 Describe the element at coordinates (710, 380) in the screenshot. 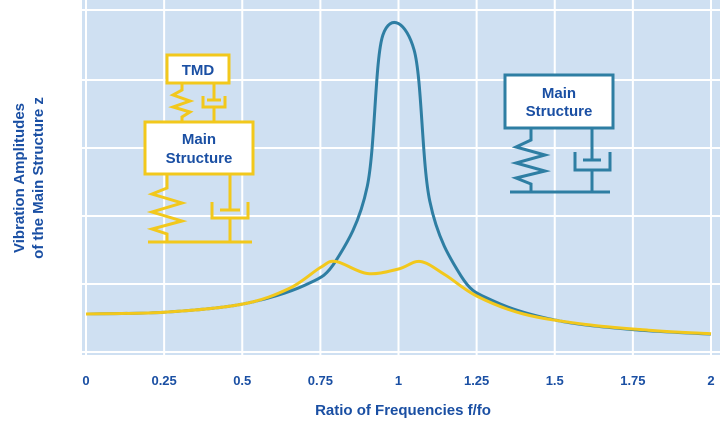

I see `x-tick-label: 2` at that location.